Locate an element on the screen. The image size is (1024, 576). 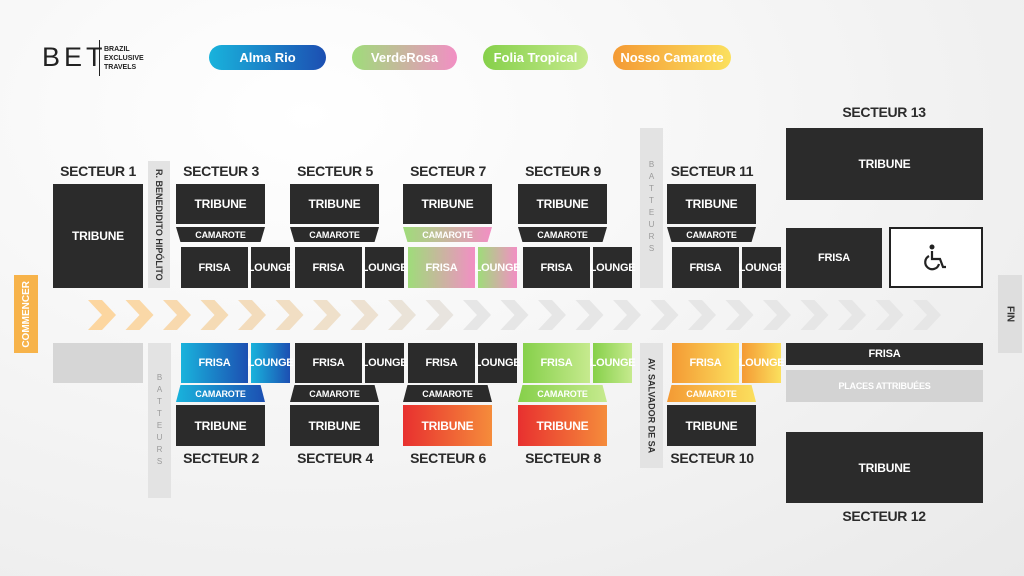
legend-item: Alma Rio is located at coordinates (267, 57).